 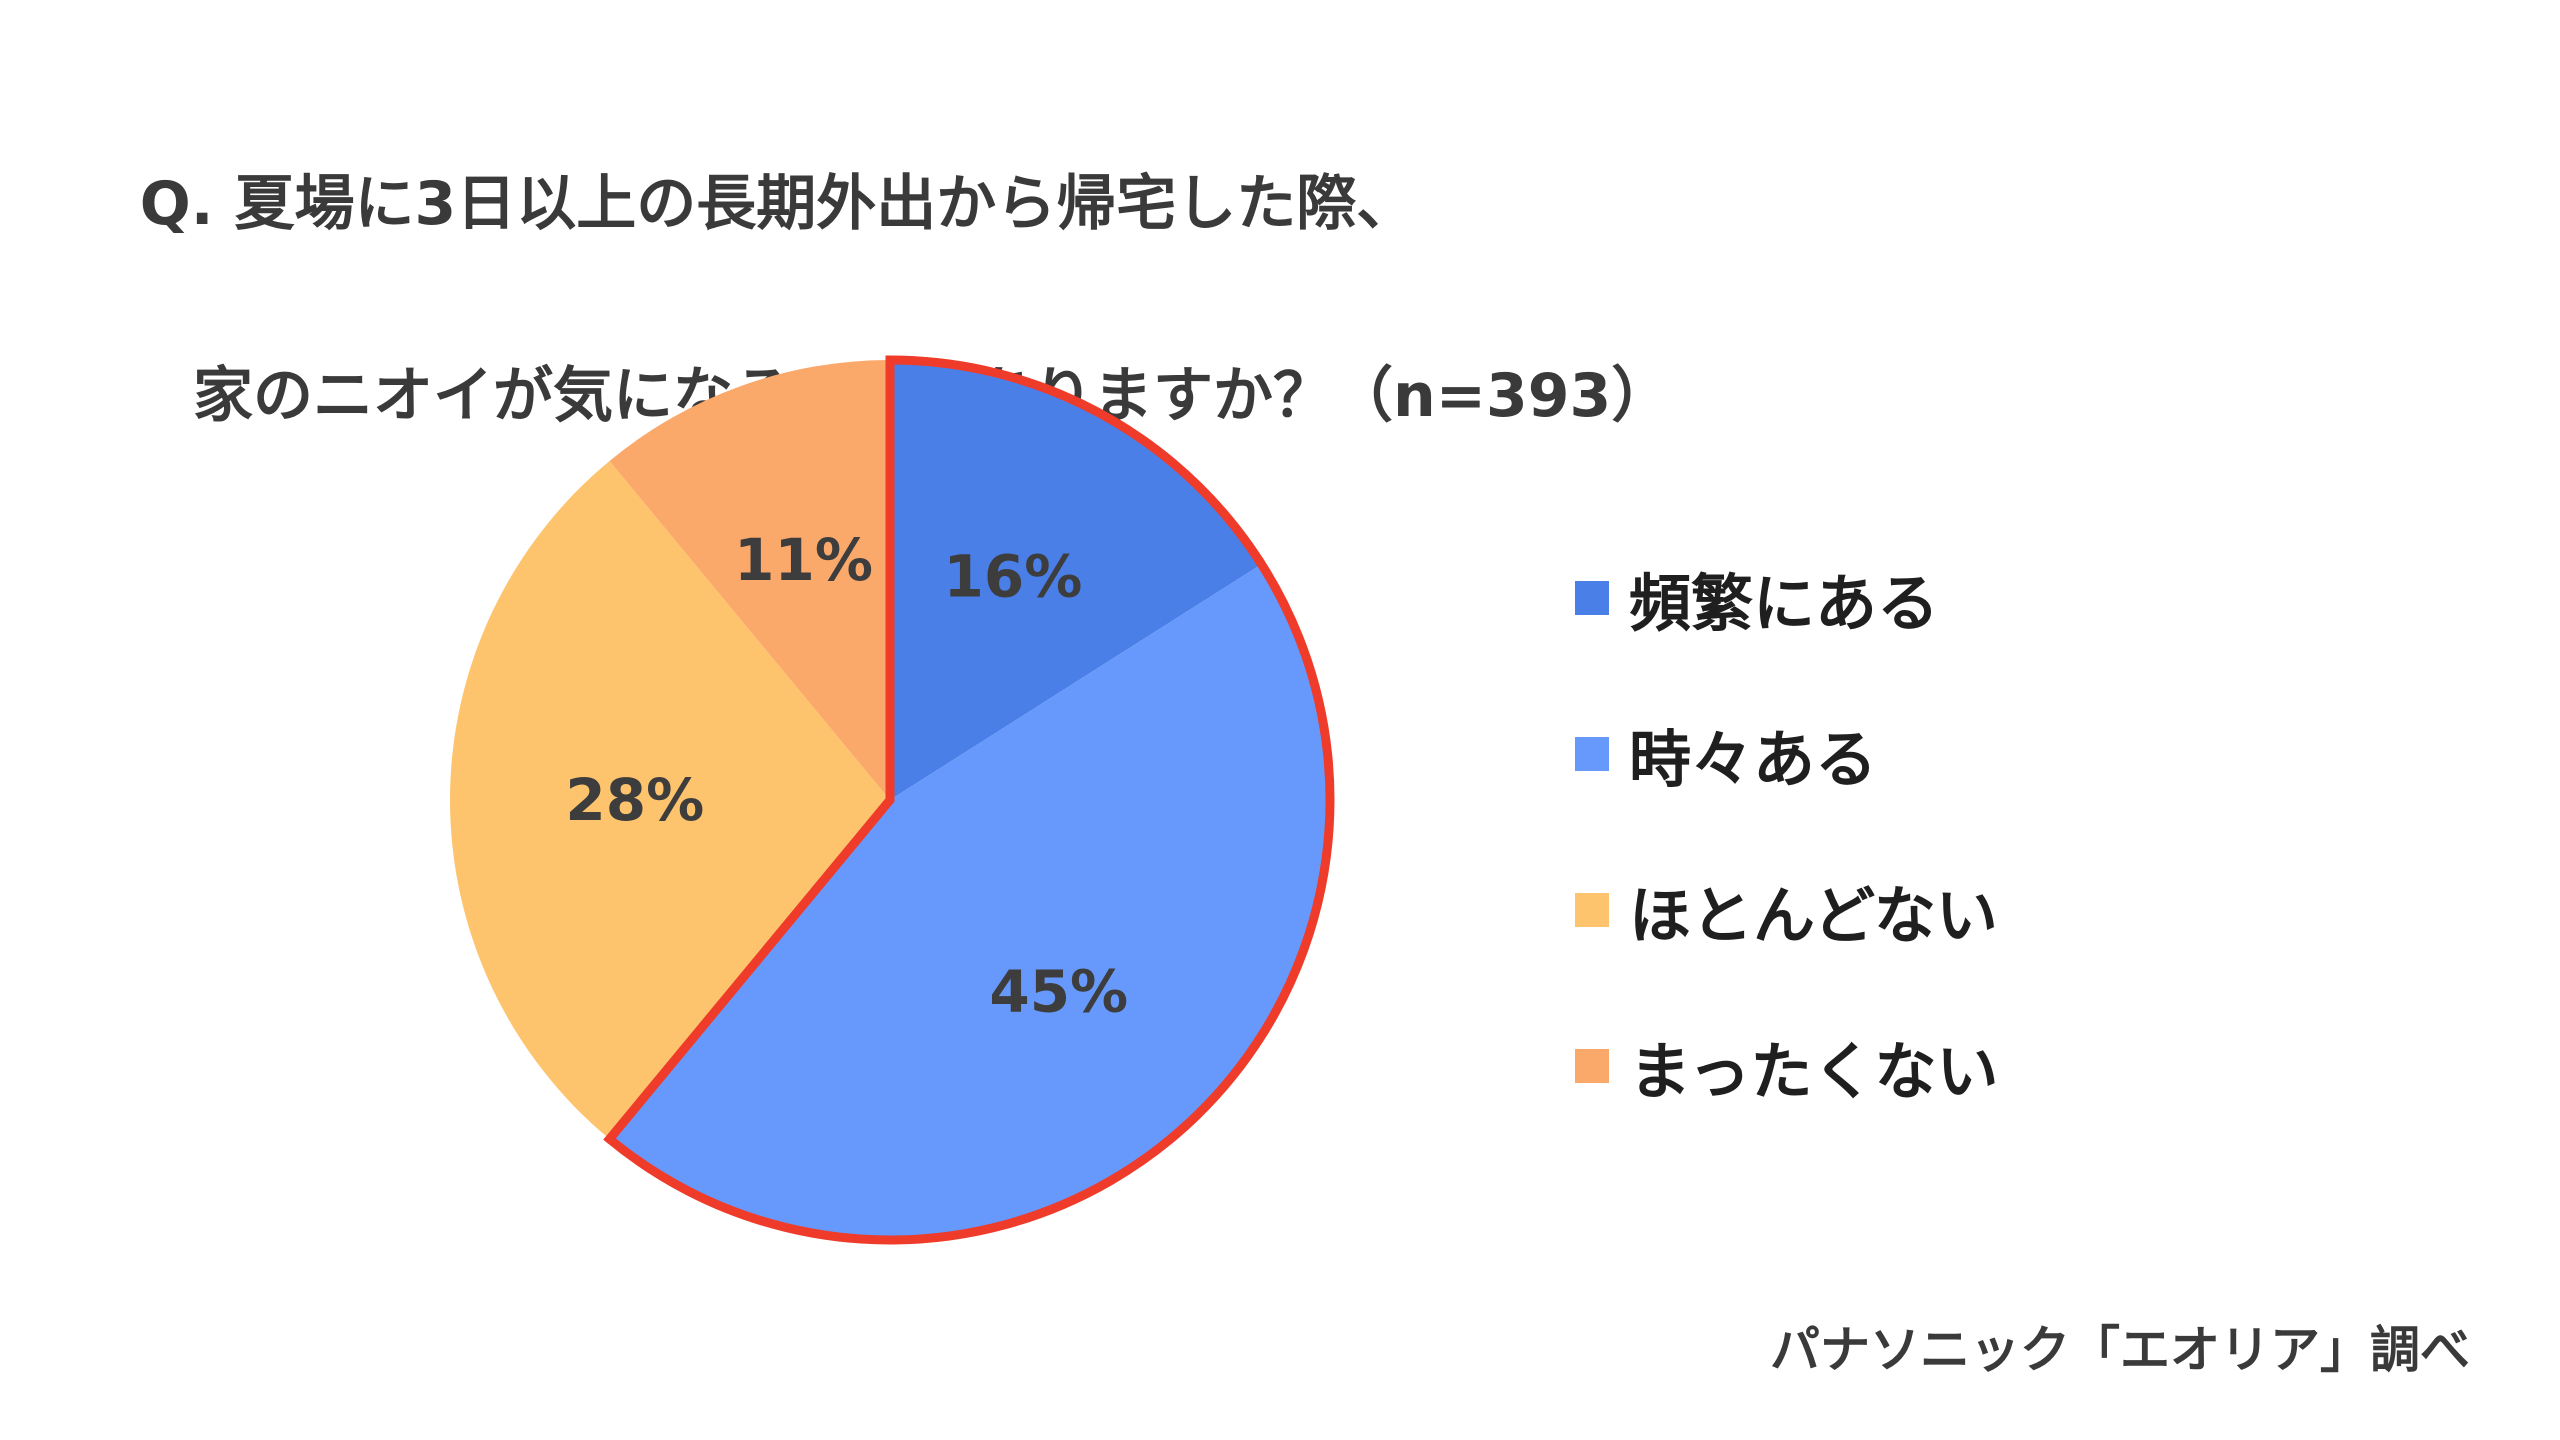 I want to click on pie-slice-sometimes, so click(x=969, y=902).